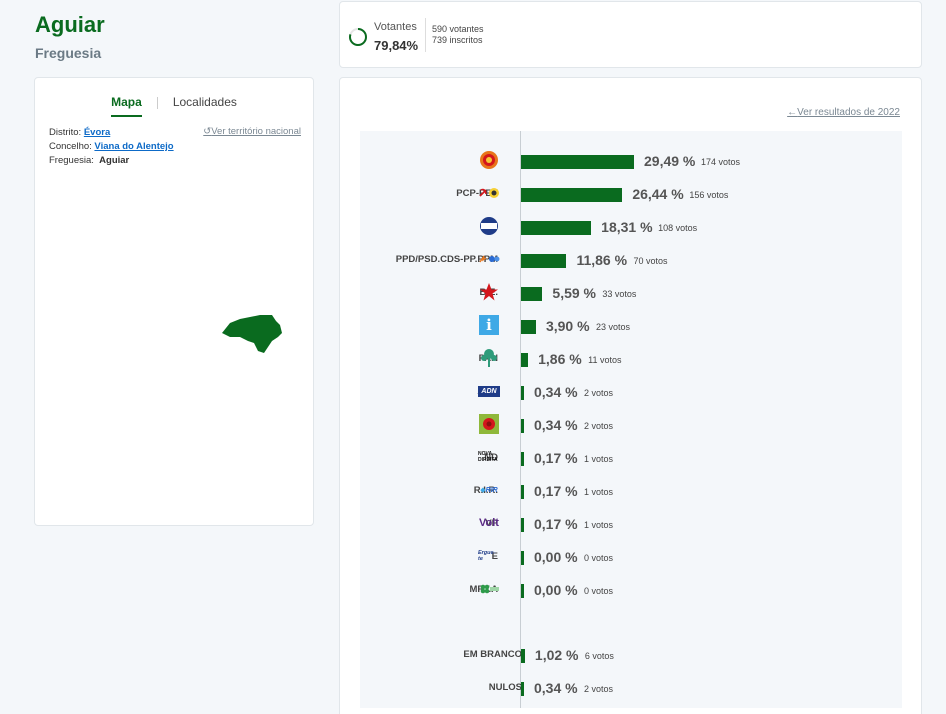  I want to click on result-row: E Ergue-te 0,00 % 0 votos, so click(631, 557).